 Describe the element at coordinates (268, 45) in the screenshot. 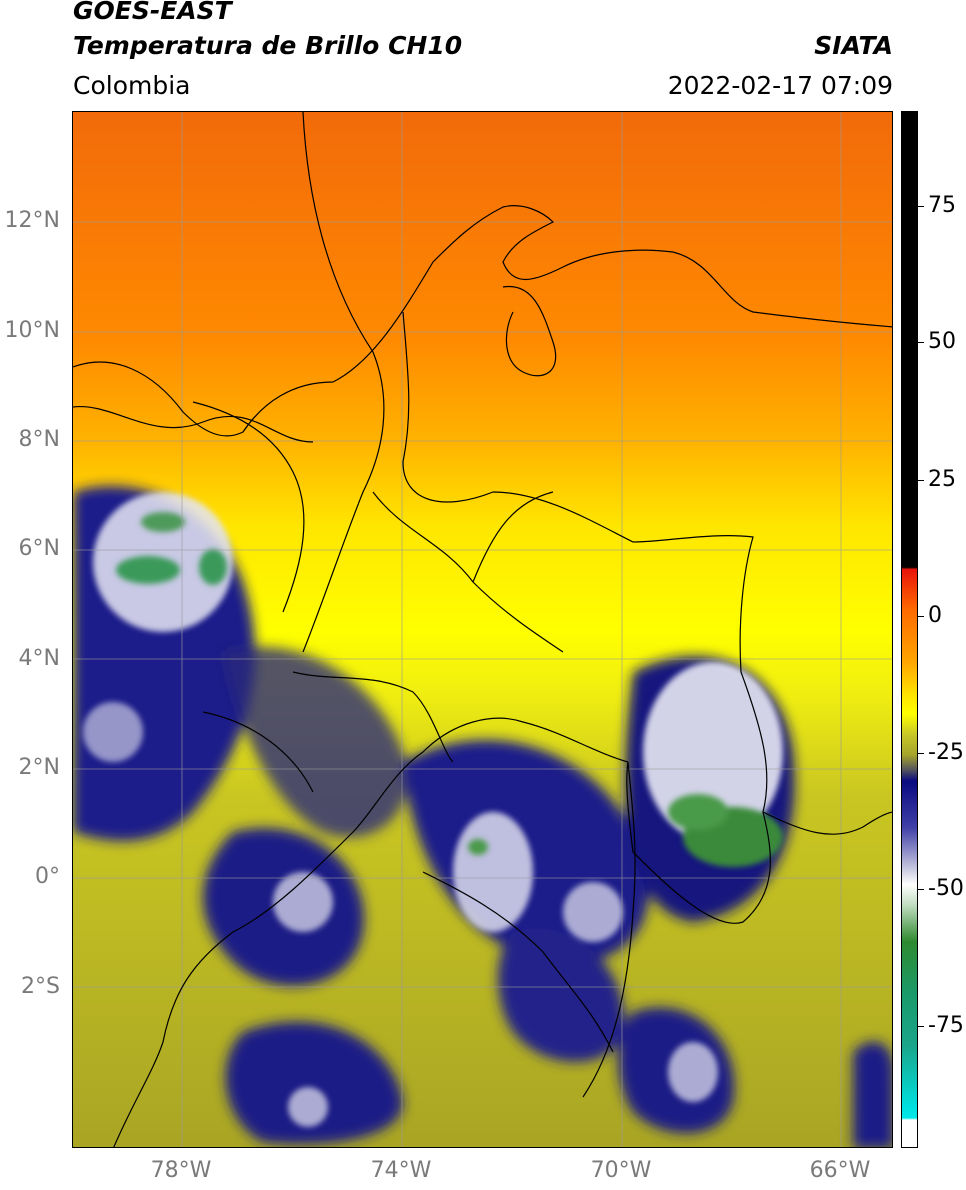

I see `product-title: Temperatura de Brillo CH10` at that location.